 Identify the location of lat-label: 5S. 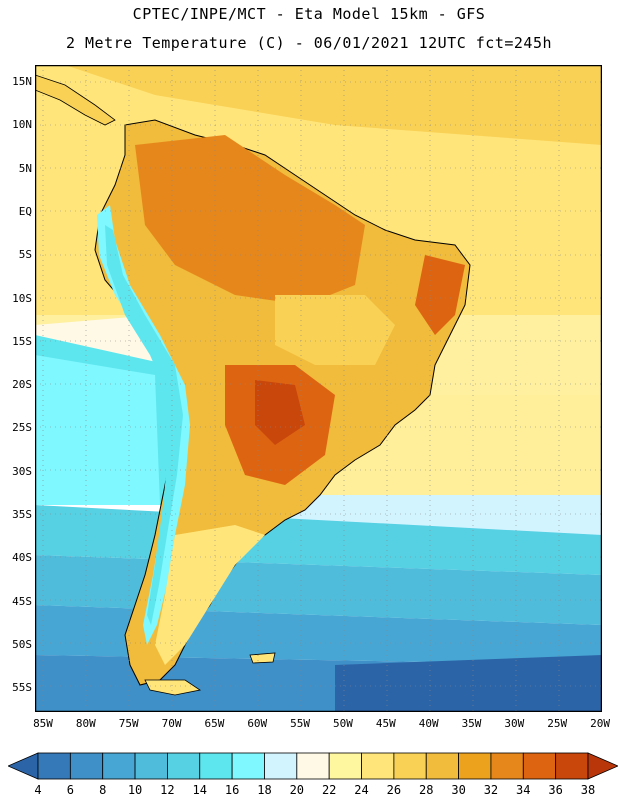
(25, 255).